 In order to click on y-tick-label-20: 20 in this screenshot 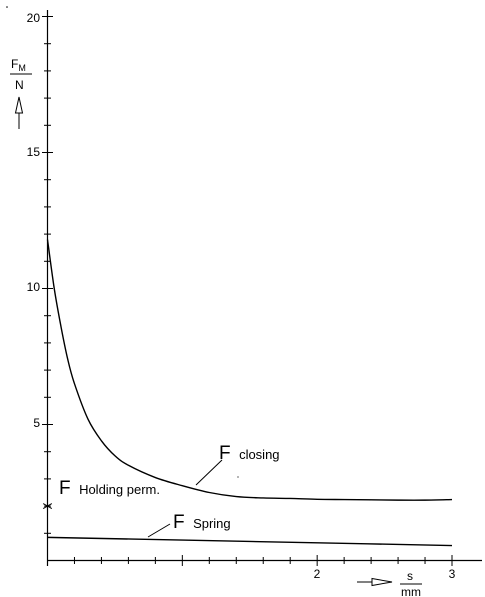, I will do `click(34, 18)`.